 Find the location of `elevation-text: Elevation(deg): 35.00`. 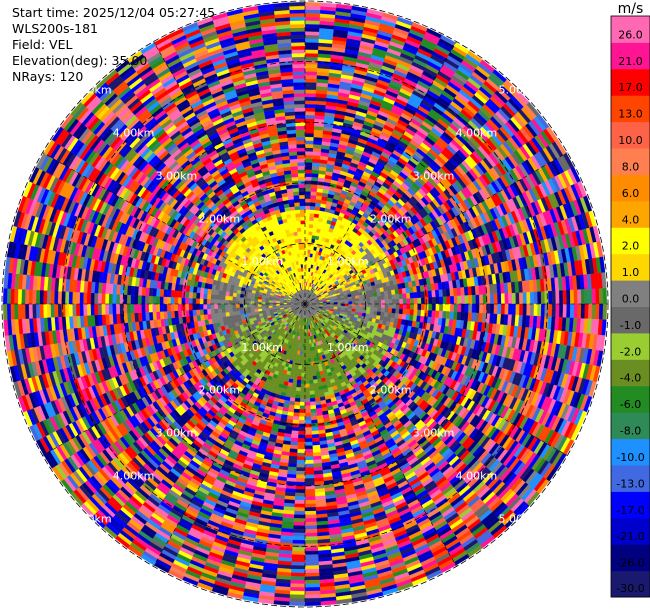

elevation-text: Elevation(deg): 35.00 is located at coordinates (80, 60).